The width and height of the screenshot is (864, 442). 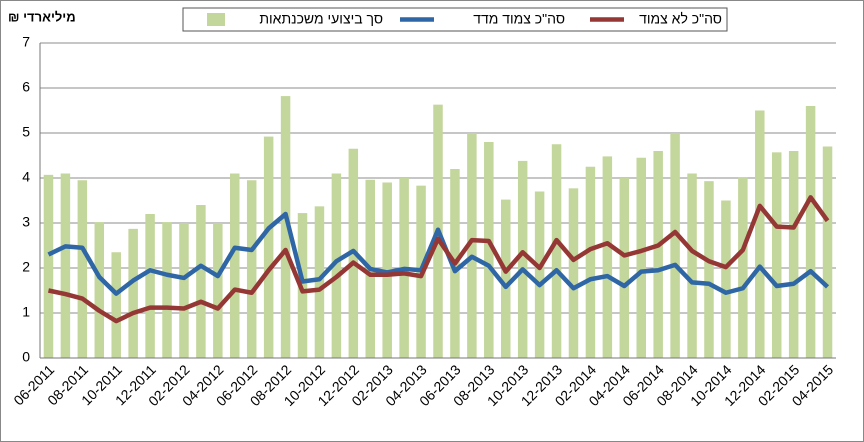 I want to click on y-tick-label: 5, so click(x=26, y=132).